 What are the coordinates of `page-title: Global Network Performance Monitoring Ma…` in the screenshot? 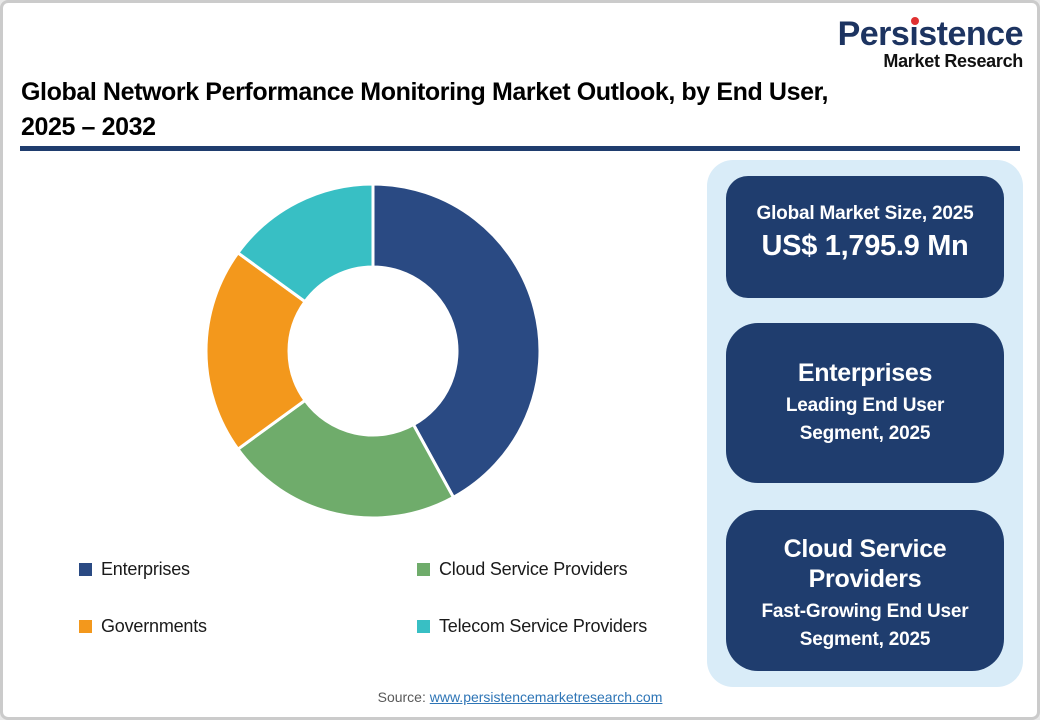 It's located at (516, 109).